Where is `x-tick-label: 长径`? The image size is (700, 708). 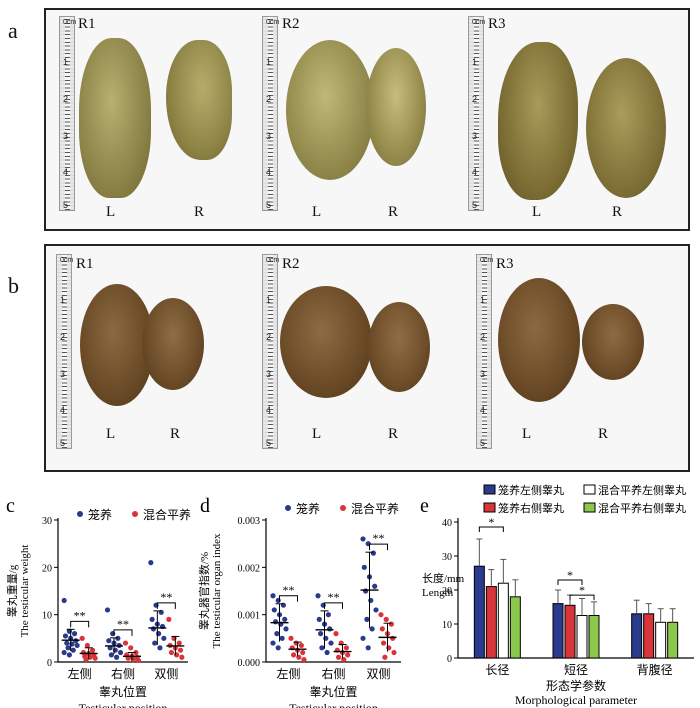 x-tick-label: 长径 is located at coordinates (497, 670).